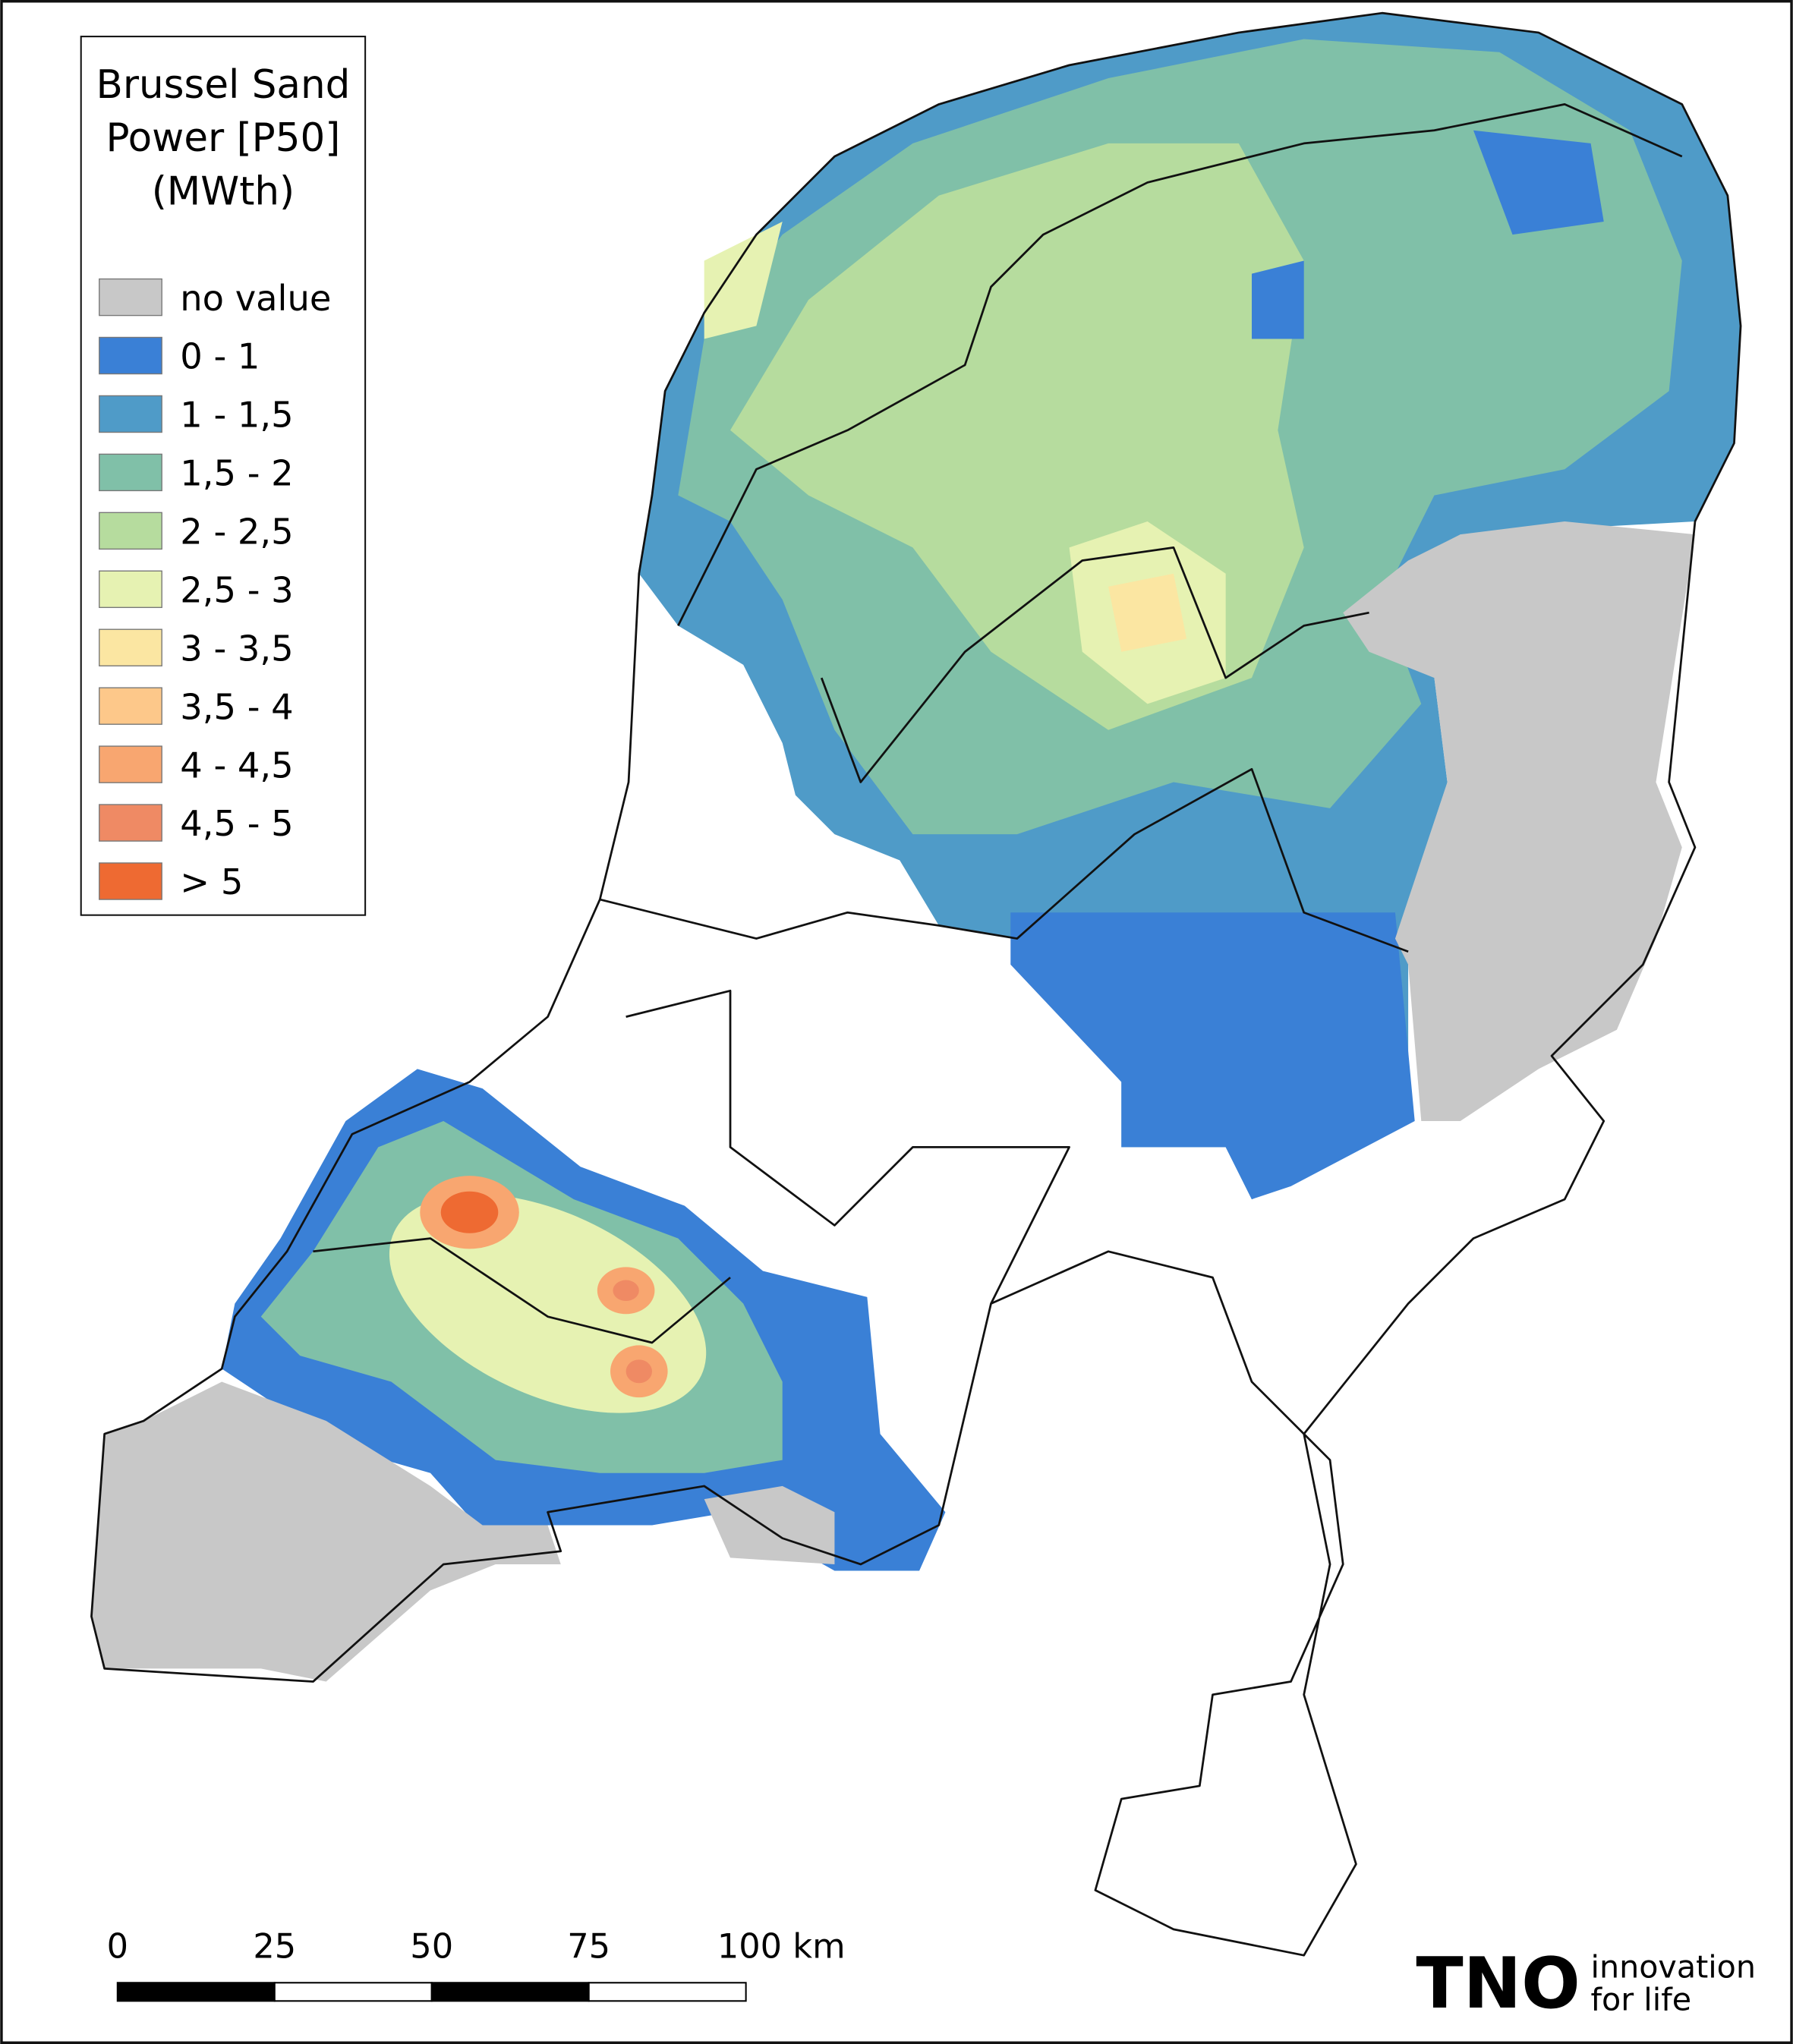 This screenshot has width=1793, height=2044. I want to click on scale-label: 50, so click(431, 1947).